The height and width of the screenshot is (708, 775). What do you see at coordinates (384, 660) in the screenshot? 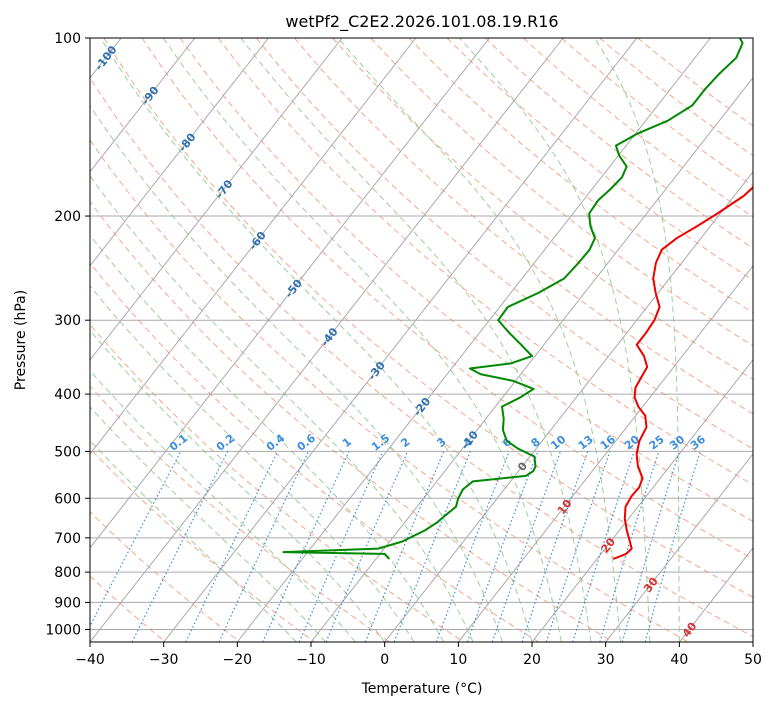
I see `x-tick-label: 0` at bounding box center [384, 660].